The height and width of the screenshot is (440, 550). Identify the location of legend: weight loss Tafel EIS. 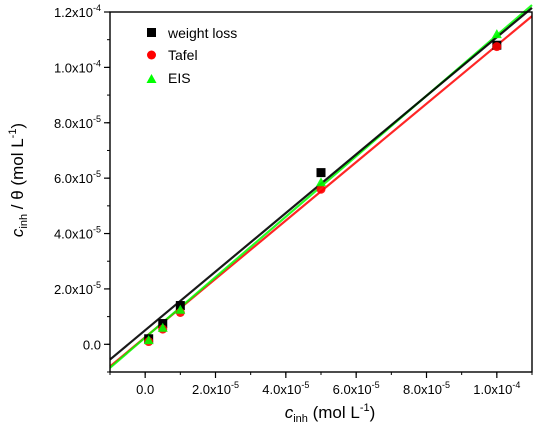
(191, 55).